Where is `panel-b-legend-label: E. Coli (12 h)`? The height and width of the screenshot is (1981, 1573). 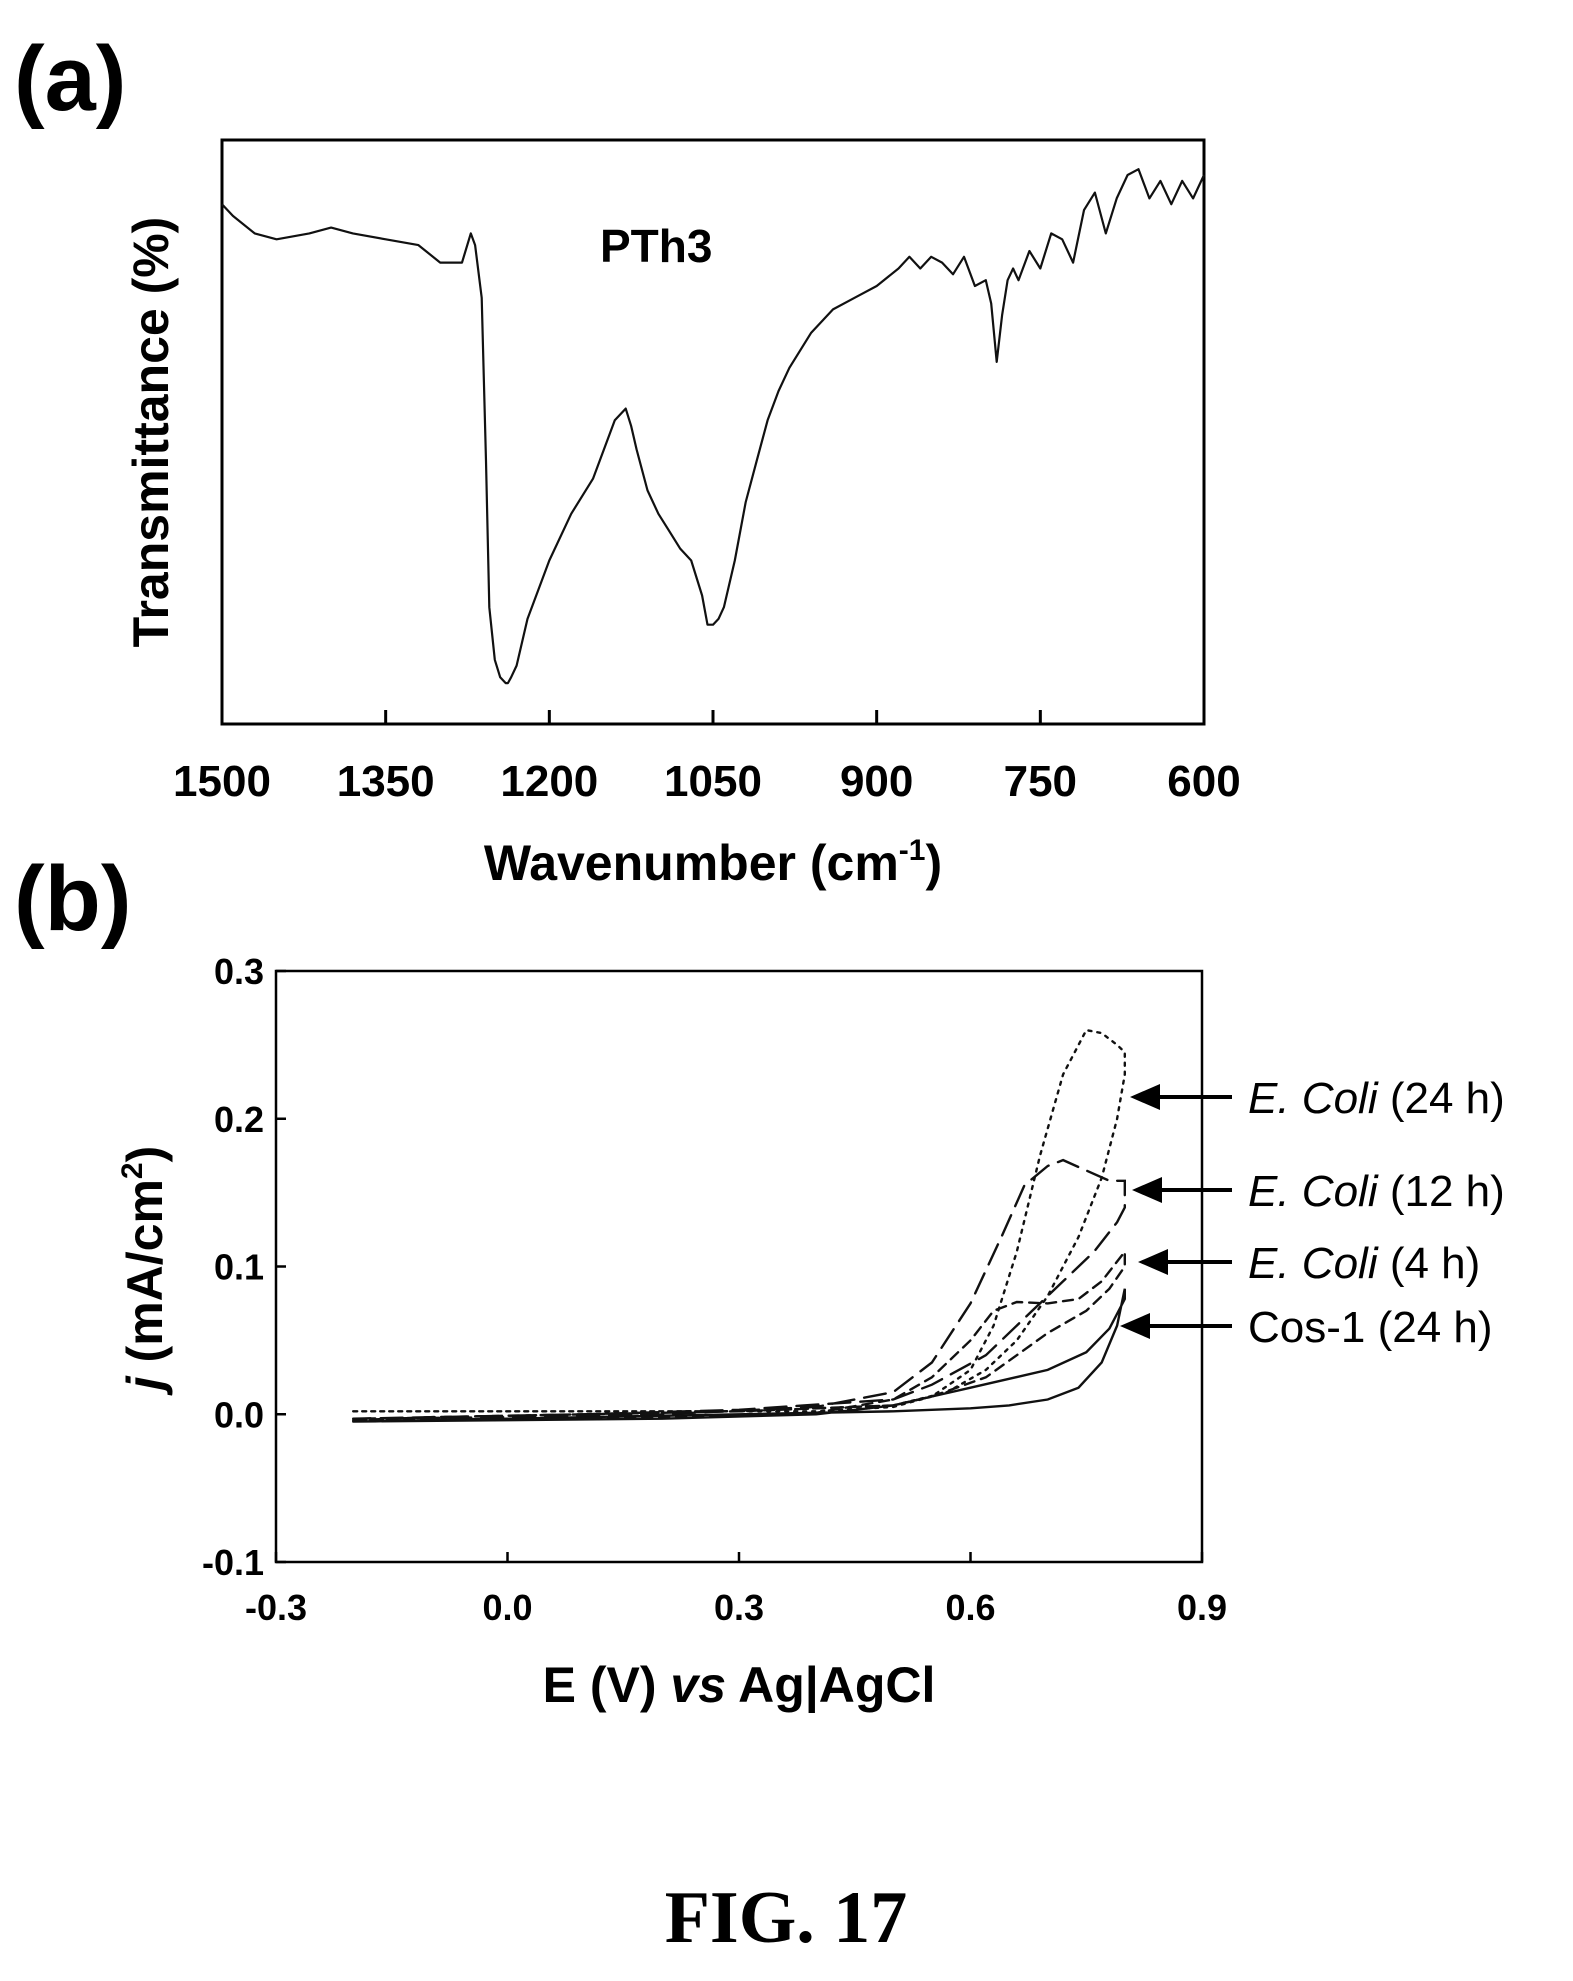
panel-b-legend-label: E. Coli (12 h) is located at coordinates (1376, 1191).